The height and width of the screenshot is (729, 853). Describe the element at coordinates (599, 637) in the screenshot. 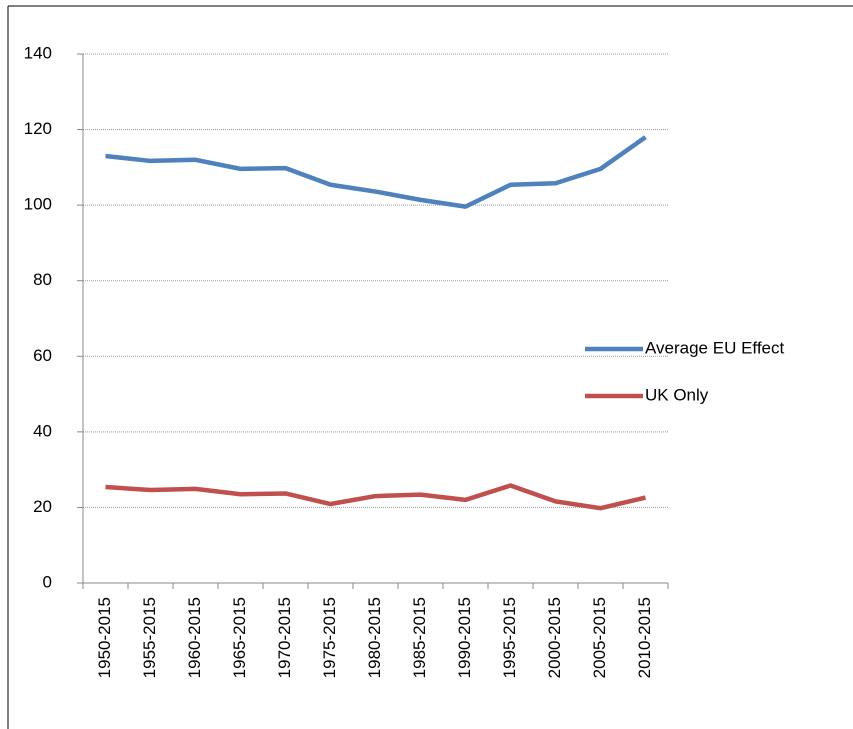

I see `x-tick-label: 2005-2015` at that location.